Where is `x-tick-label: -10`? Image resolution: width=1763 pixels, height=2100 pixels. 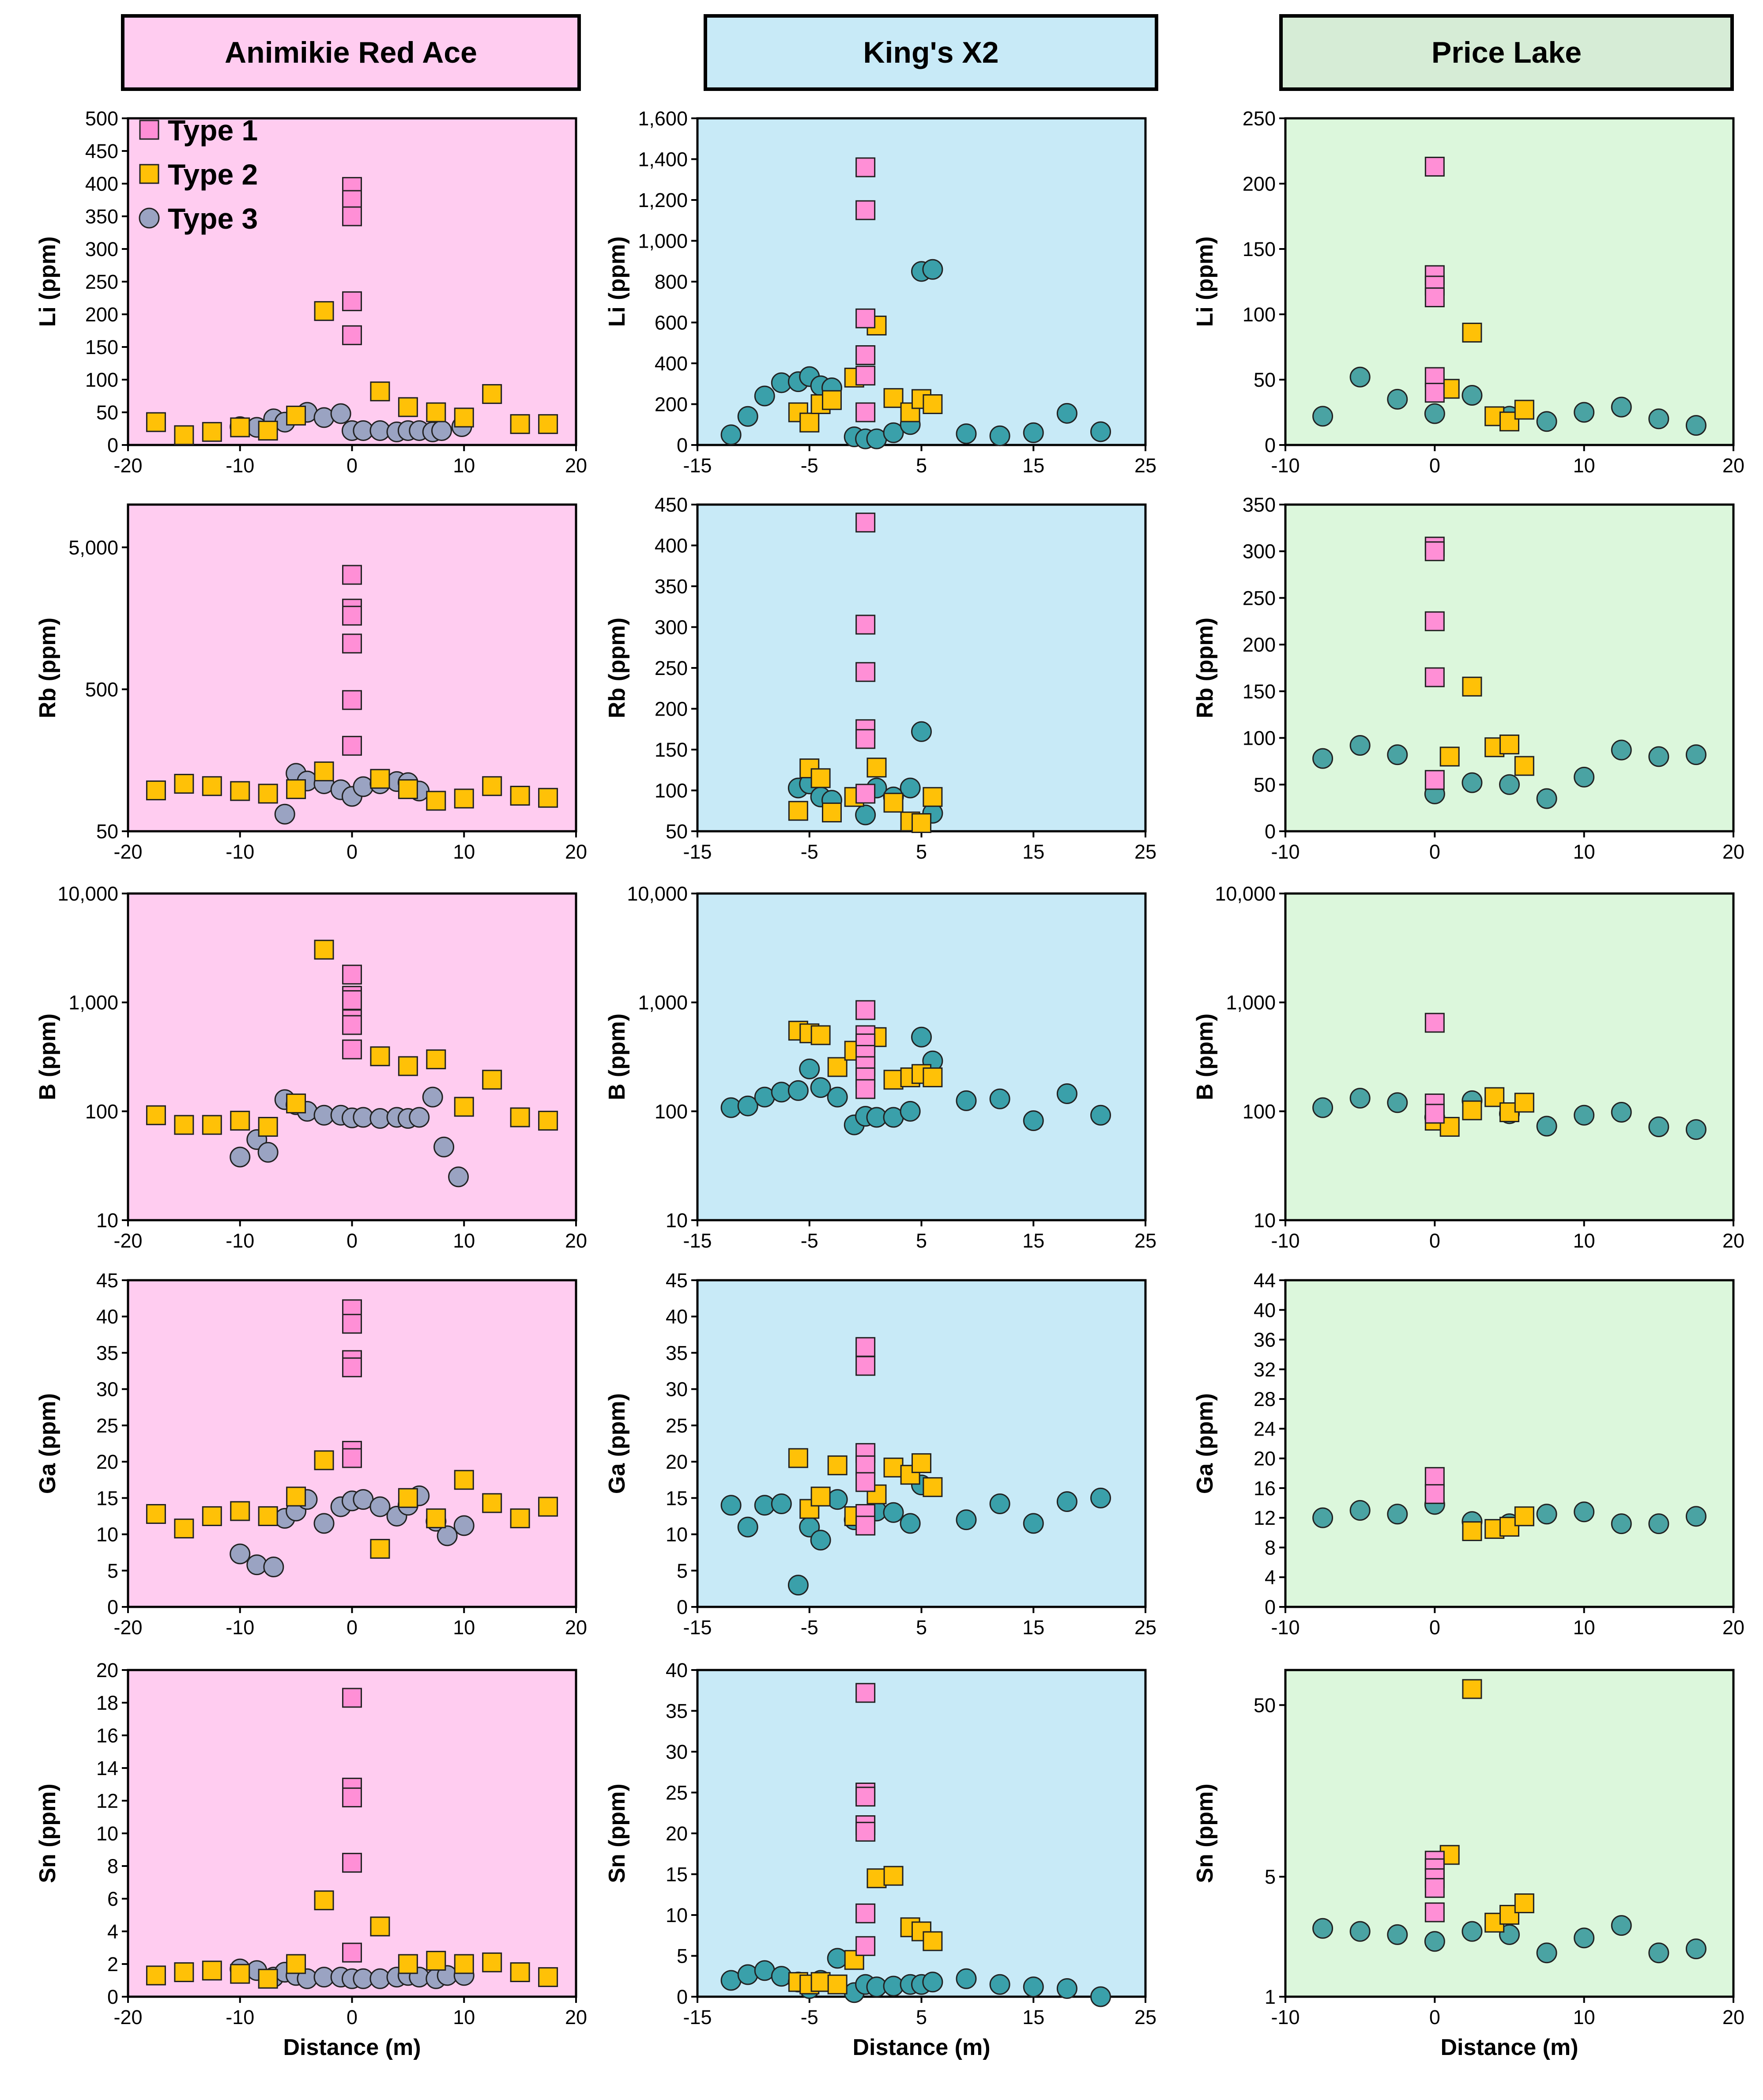 x-tick-label: -10 is located at coordinates (240, 852).